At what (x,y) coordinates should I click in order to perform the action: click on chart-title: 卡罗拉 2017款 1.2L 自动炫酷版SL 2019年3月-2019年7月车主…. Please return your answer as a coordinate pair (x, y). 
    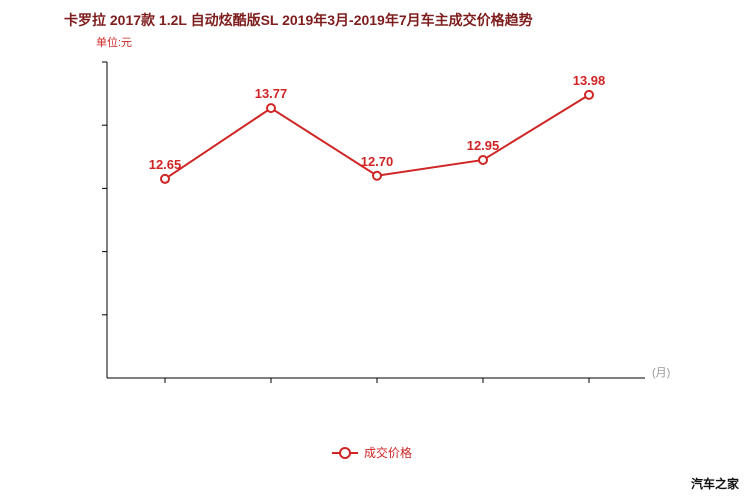
    Looking at the image, I should click on (298, 20).